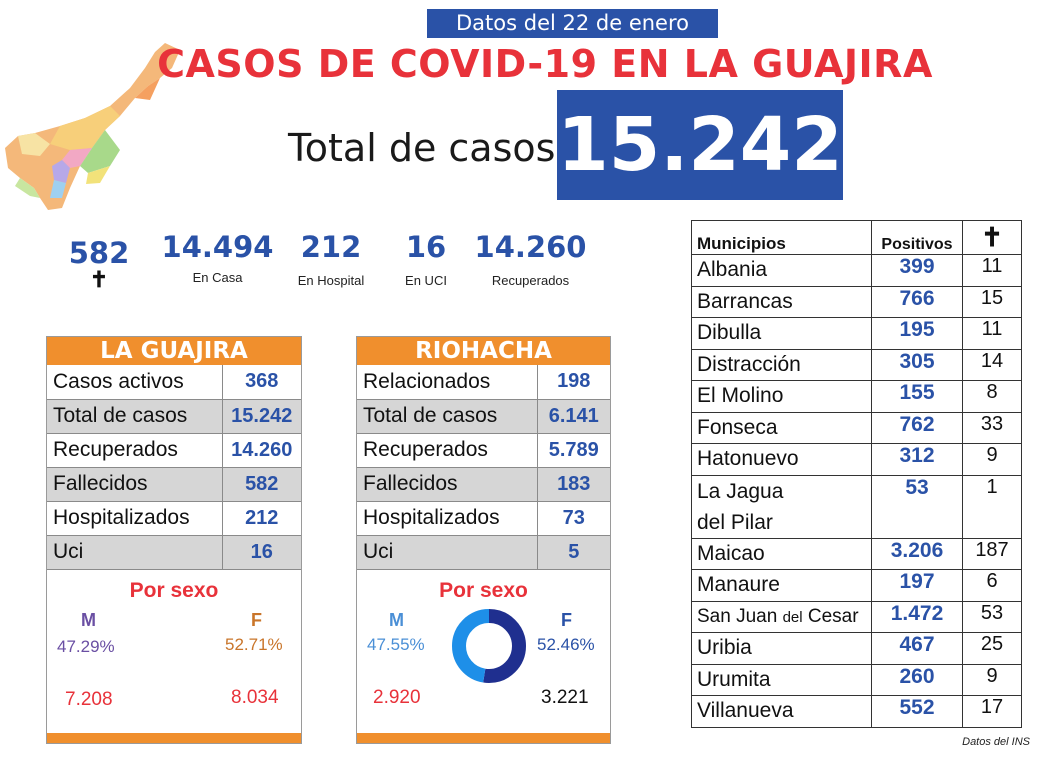  Describe the element at coordinates (781, 364) in the screenshot. I see `municipio-name: Distracción` at that location.